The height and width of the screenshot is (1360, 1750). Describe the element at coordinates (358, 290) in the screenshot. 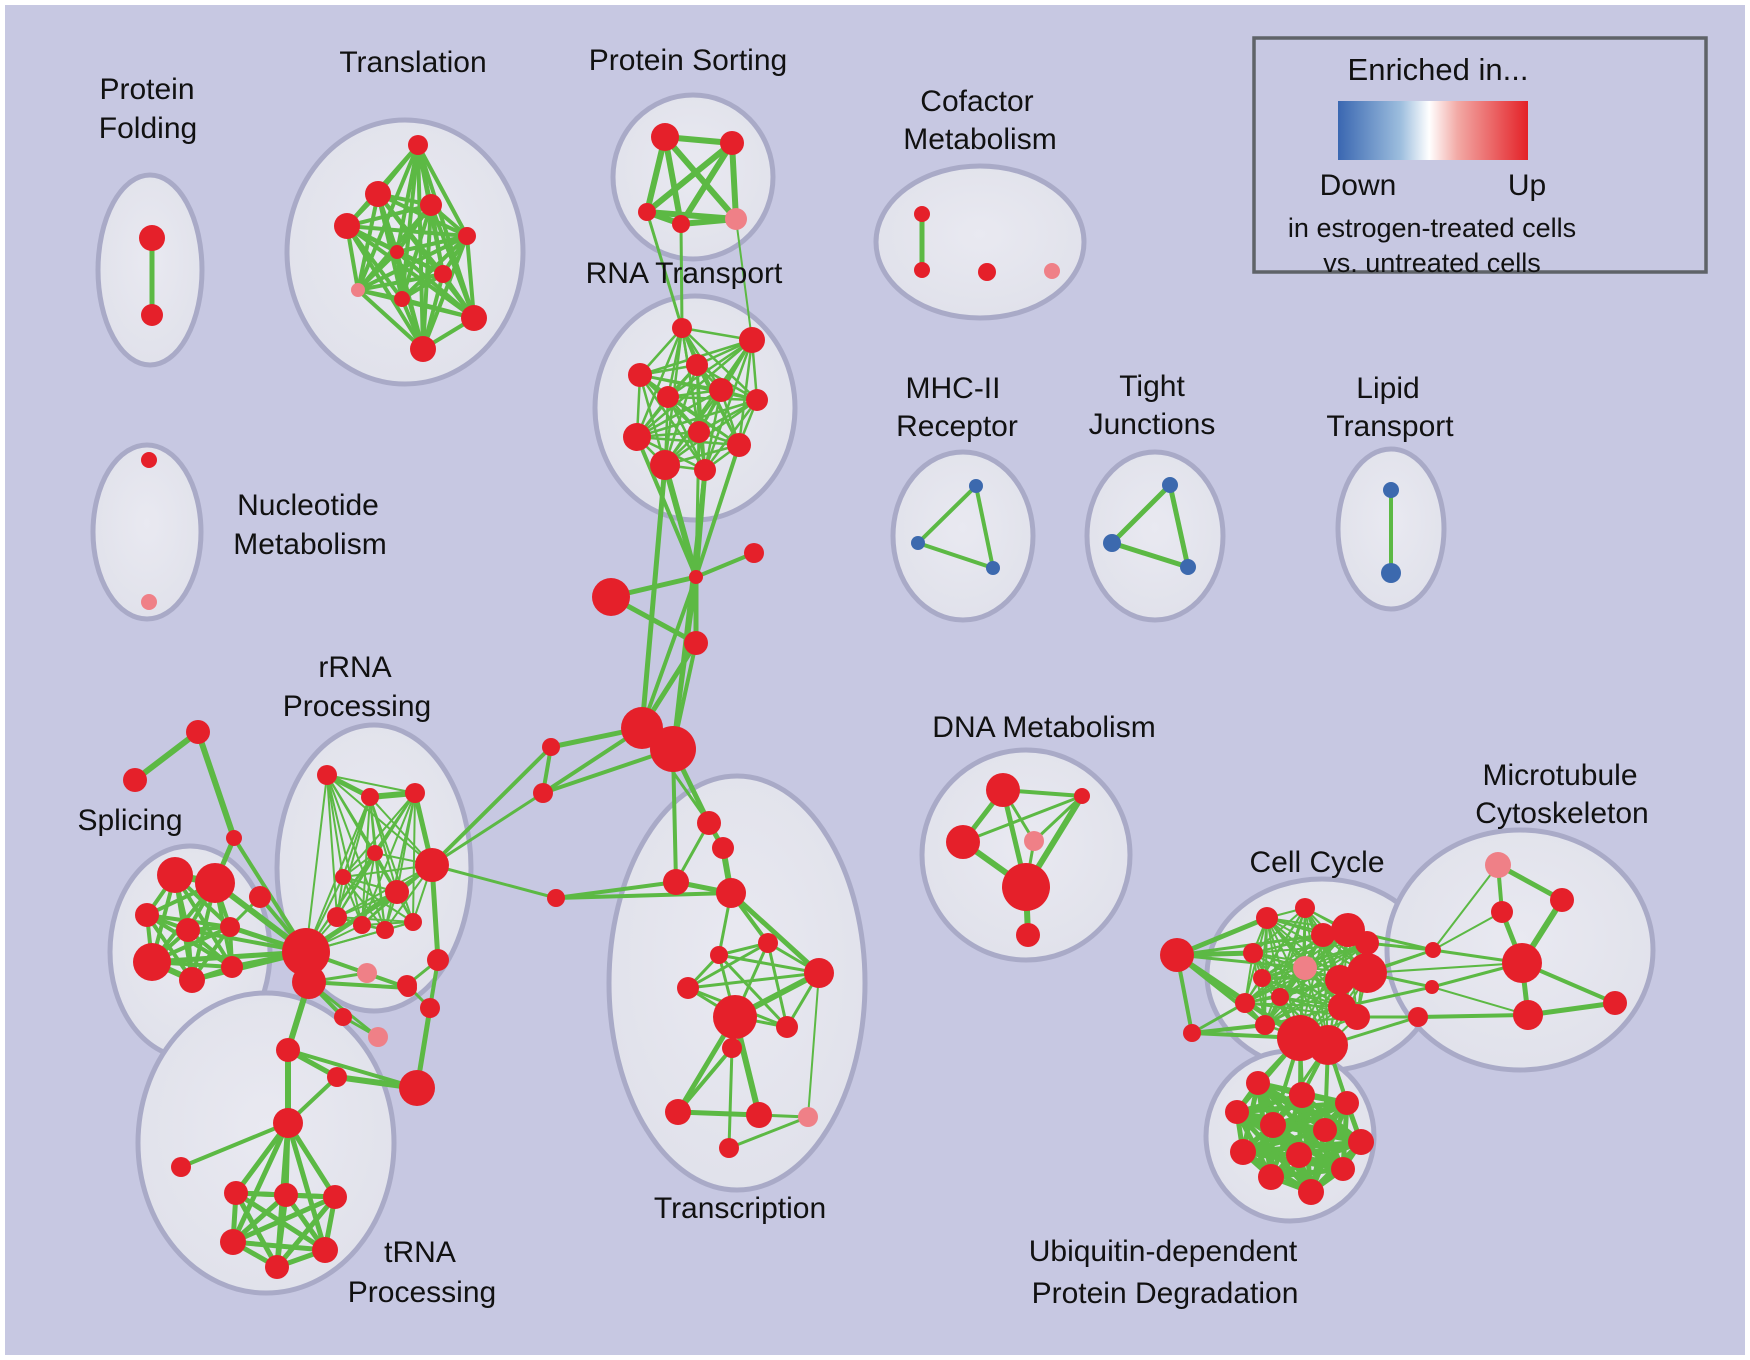

I see `network-node-t8` at that location.